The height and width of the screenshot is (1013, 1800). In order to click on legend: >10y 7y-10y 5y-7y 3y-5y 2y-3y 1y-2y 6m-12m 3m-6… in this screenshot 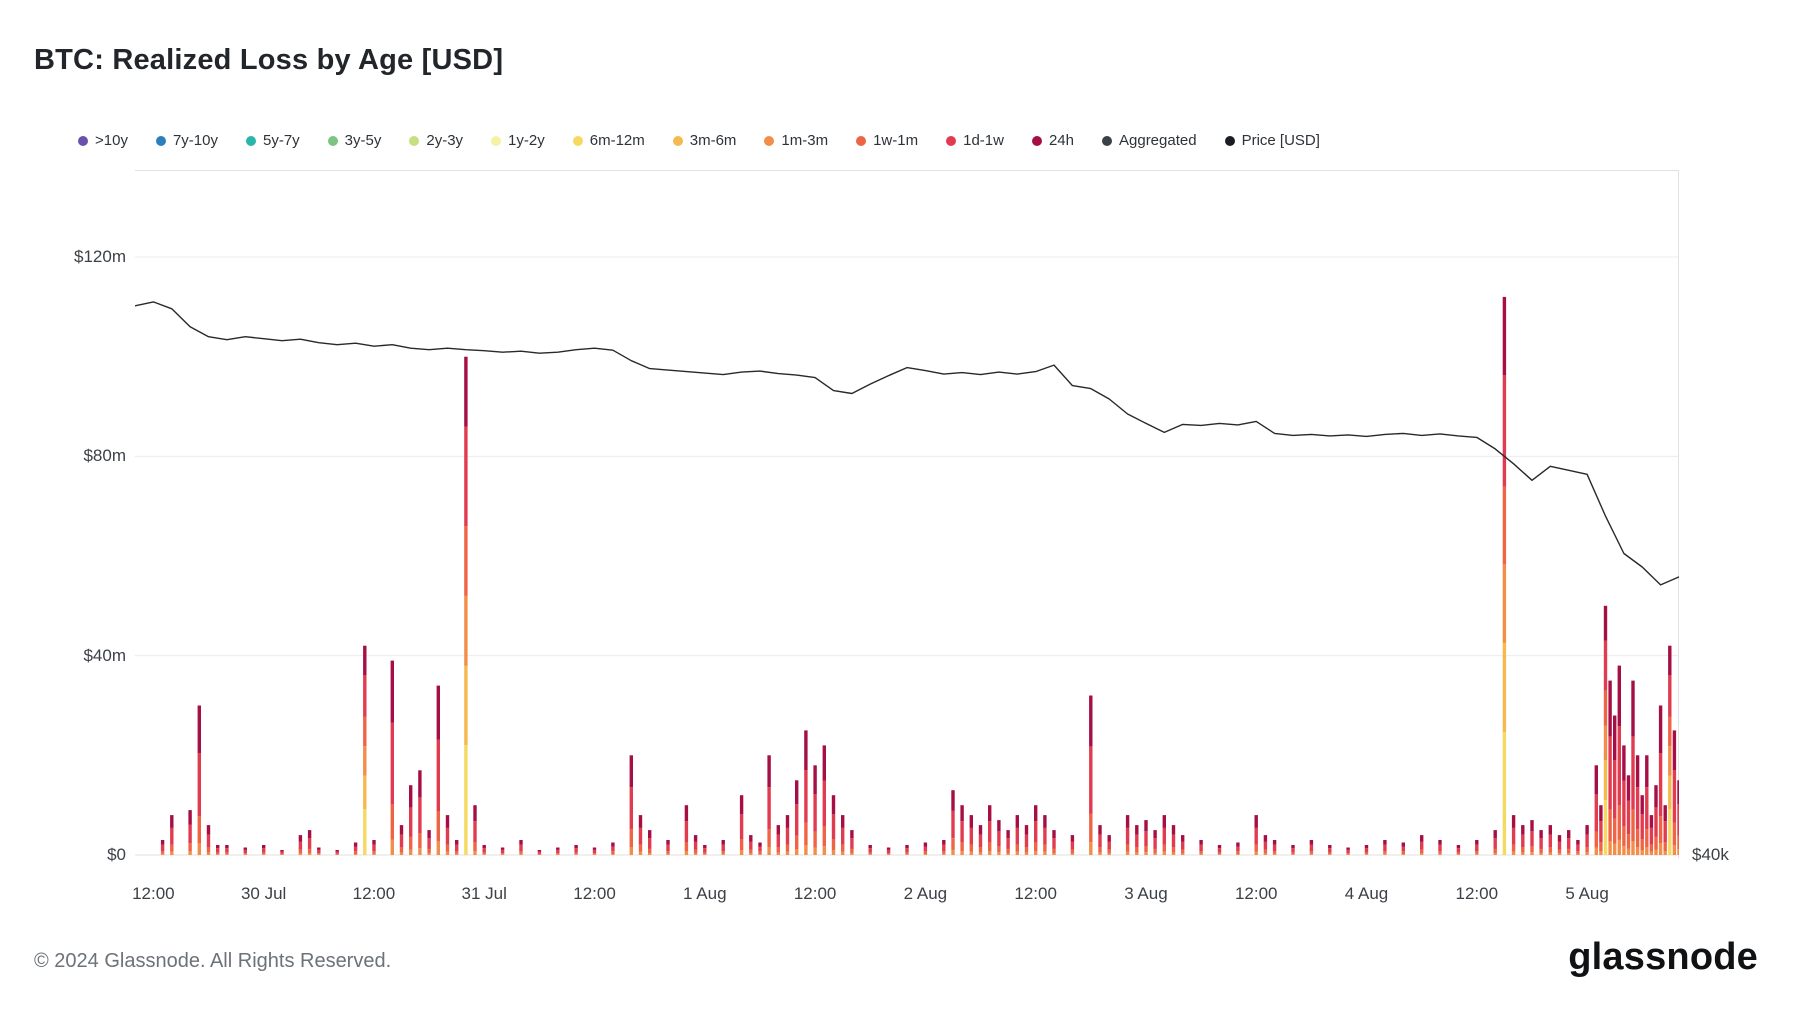, I will do `click(879, 140)`.